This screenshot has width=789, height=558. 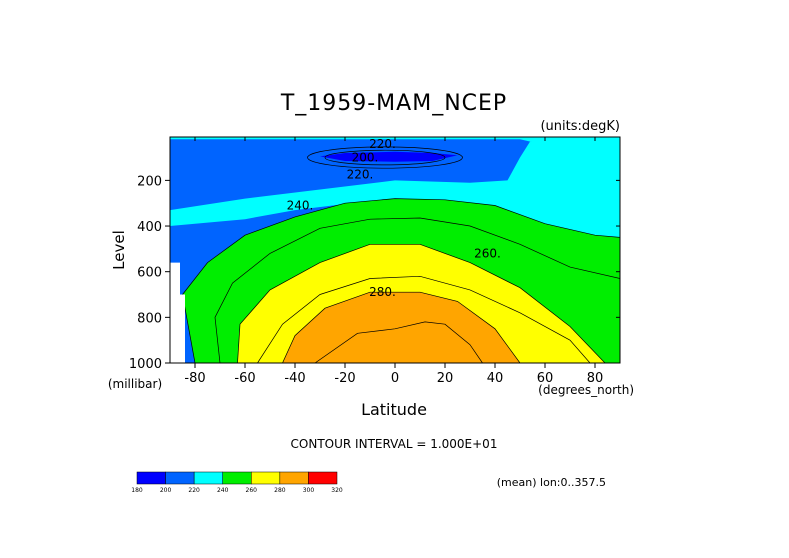 I want to click on contour-interval-label: CONTOUR INTERVAL = 1.000E+01, so click(x=394, y=444).